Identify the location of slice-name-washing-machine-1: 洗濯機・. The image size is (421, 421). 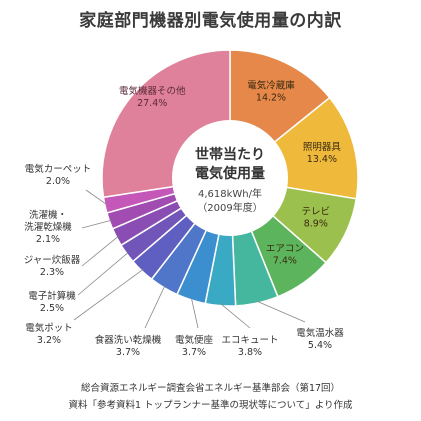
(48, 215).